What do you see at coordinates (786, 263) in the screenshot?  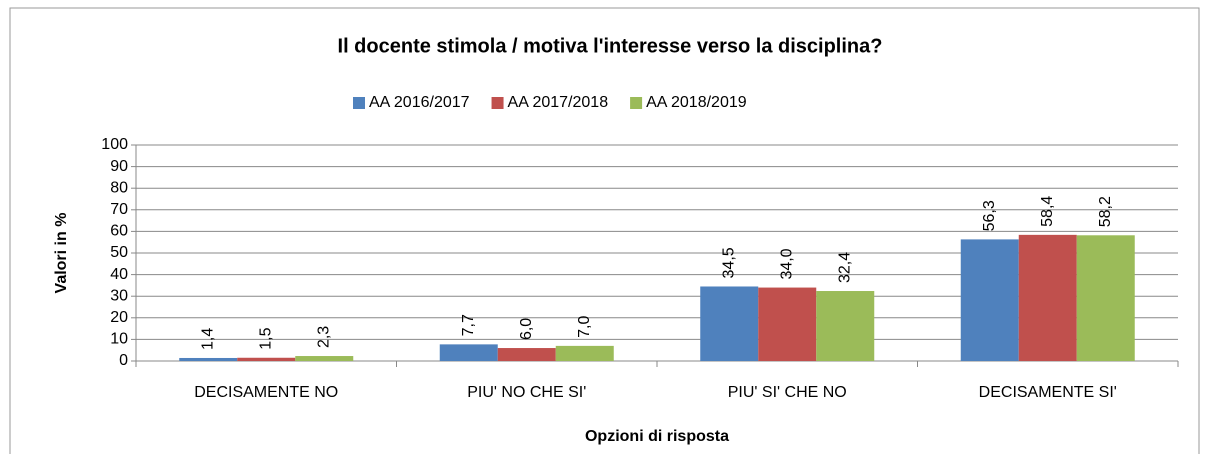 I see `value-label: 34,0` at bounding box center [786, 263].